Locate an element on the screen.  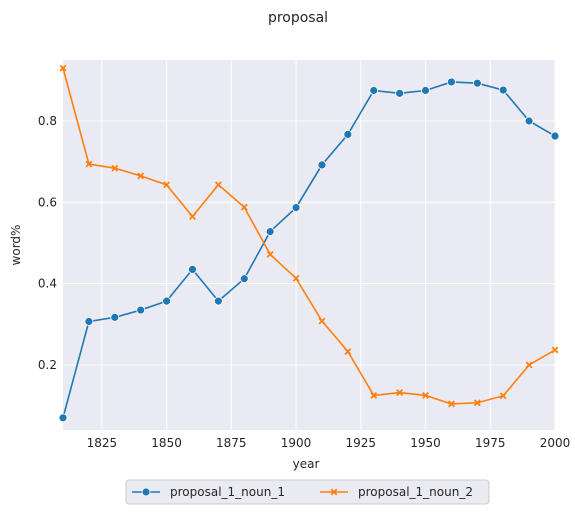
y-tick-label: 0.8 is located at coordinates (47, 121).